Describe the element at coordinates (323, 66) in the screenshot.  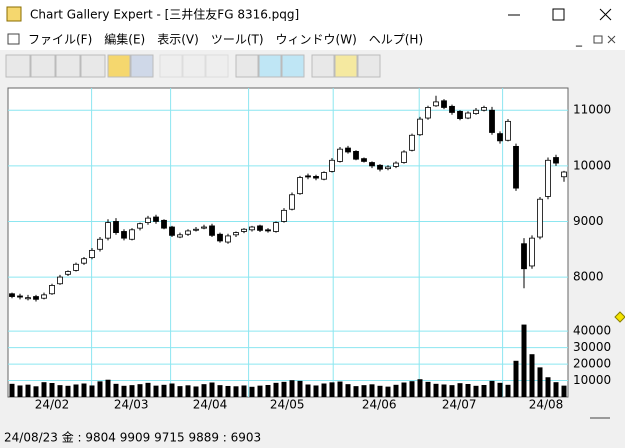
I see `print-button` at that location.